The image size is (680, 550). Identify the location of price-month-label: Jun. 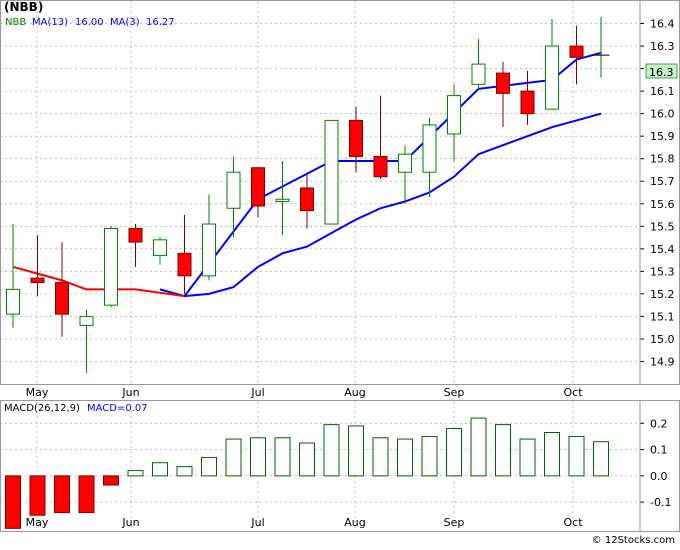
(130, 392).